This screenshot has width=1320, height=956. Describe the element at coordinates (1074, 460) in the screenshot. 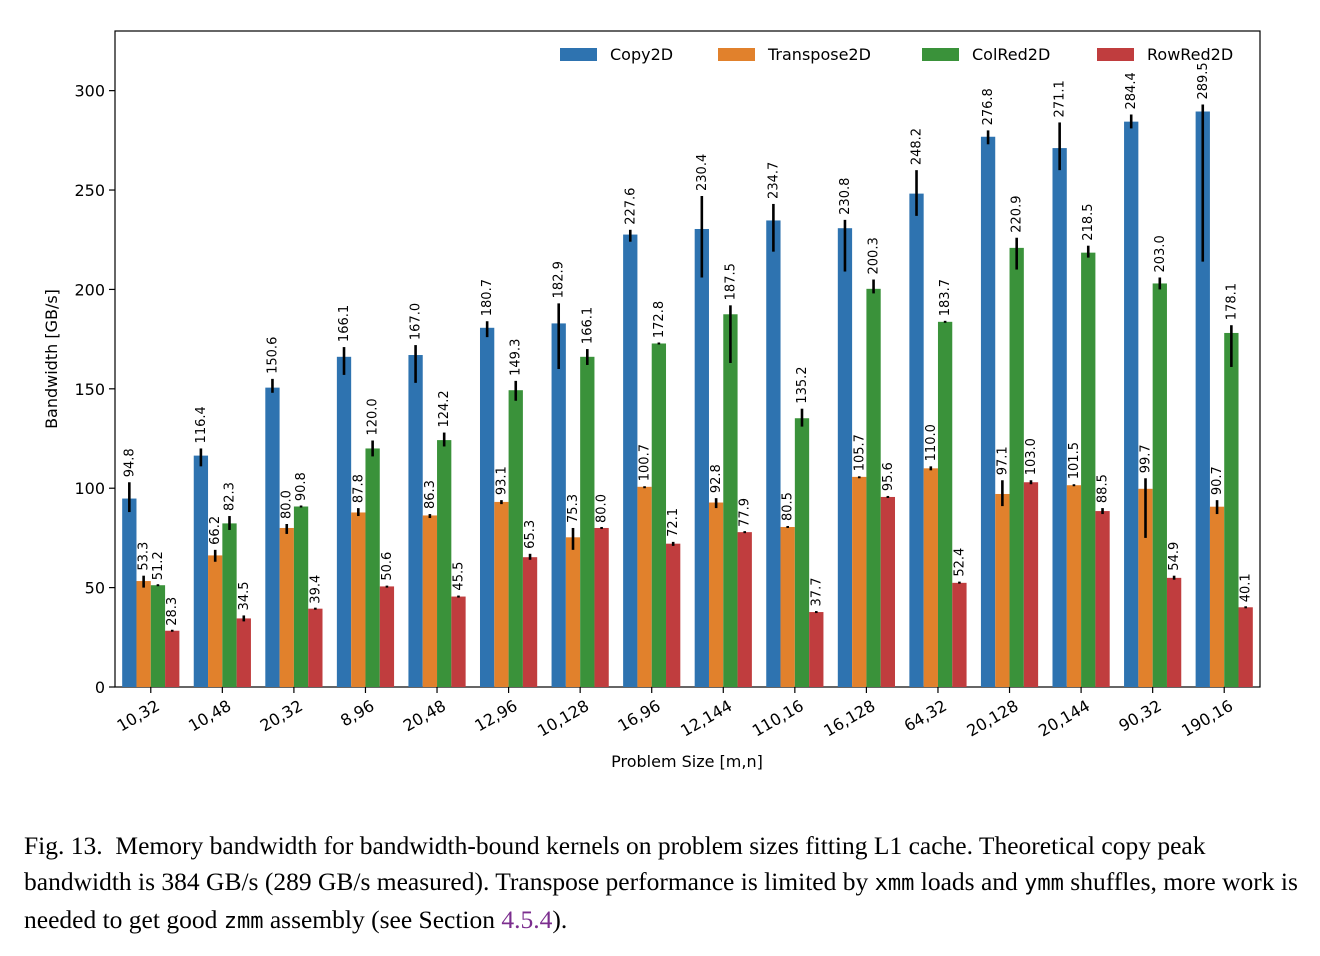

I see `data-label: 101.5` at that location.